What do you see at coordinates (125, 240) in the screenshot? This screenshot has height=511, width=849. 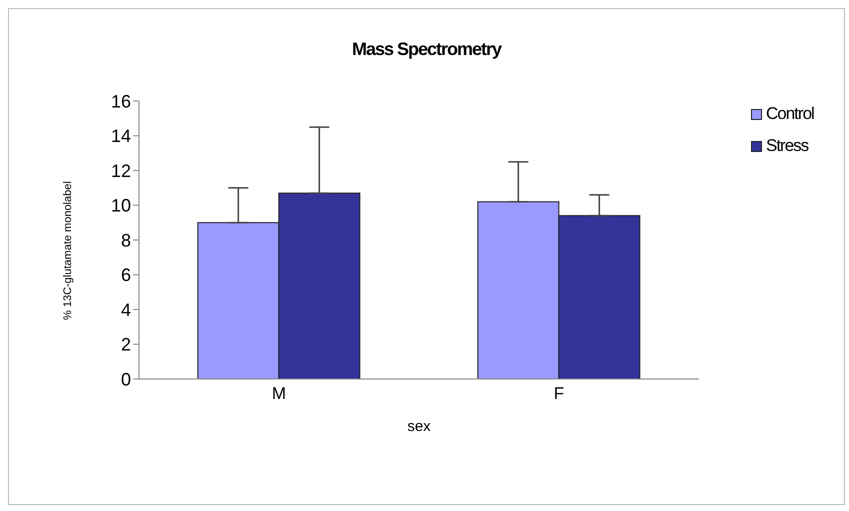 I see `y-tick-label: 8` at bounding box center [125, 240].